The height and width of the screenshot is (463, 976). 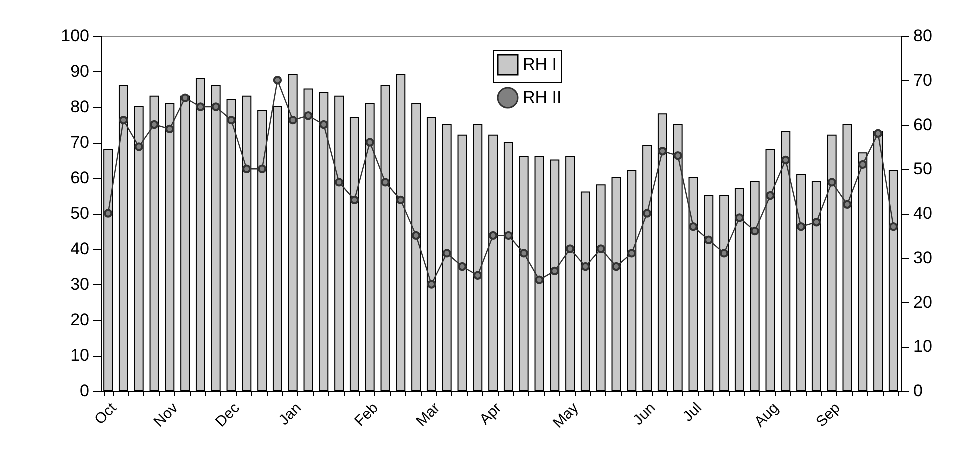 I want to click on y2-tick-label: 80, so click(x=923, y=36).